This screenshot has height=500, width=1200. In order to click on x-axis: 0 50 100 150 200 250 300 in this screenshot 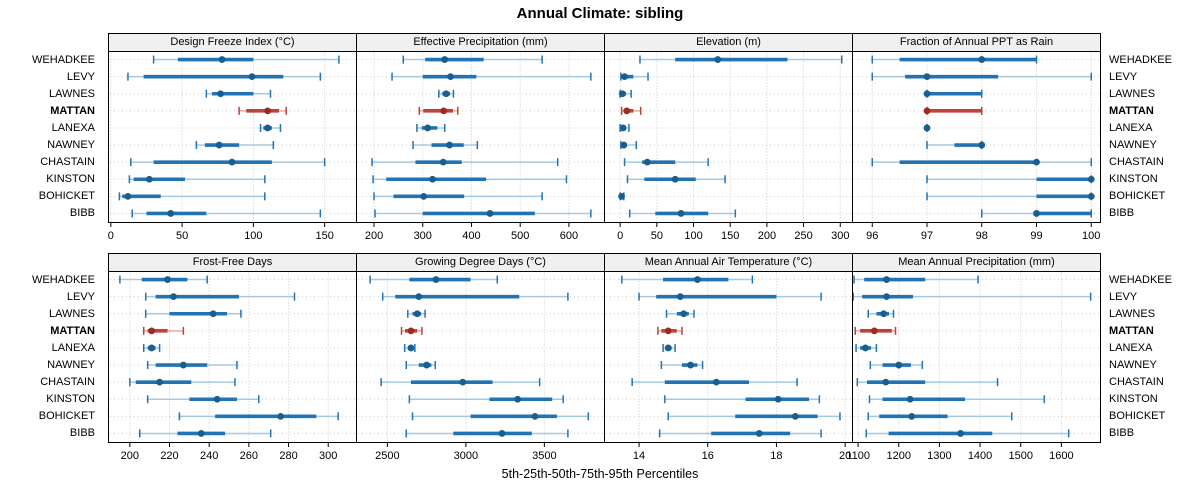, I will do `click(733, 232)`.